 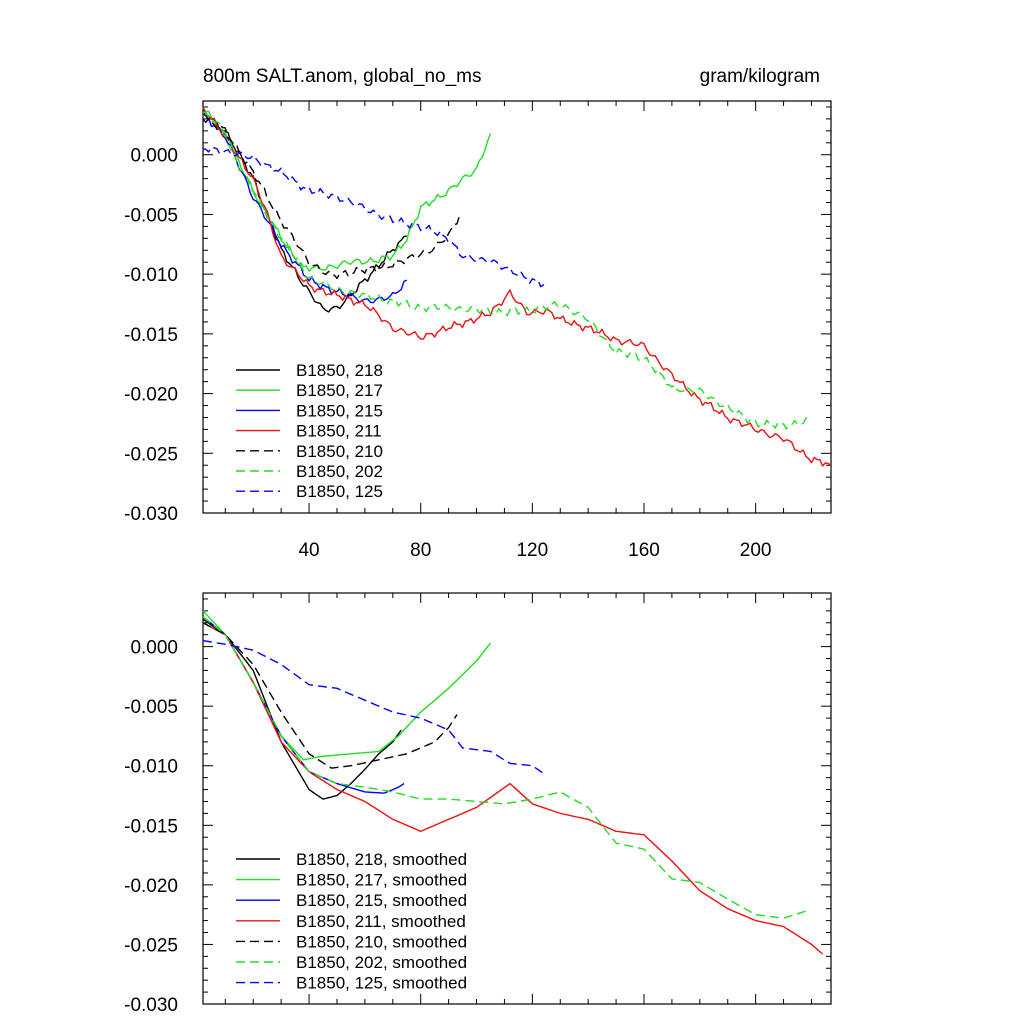 What do you see at coordinates (339, 491) in the screenshot?
I see `legend-label: B1850, 125` at bounding box center [339, 491].